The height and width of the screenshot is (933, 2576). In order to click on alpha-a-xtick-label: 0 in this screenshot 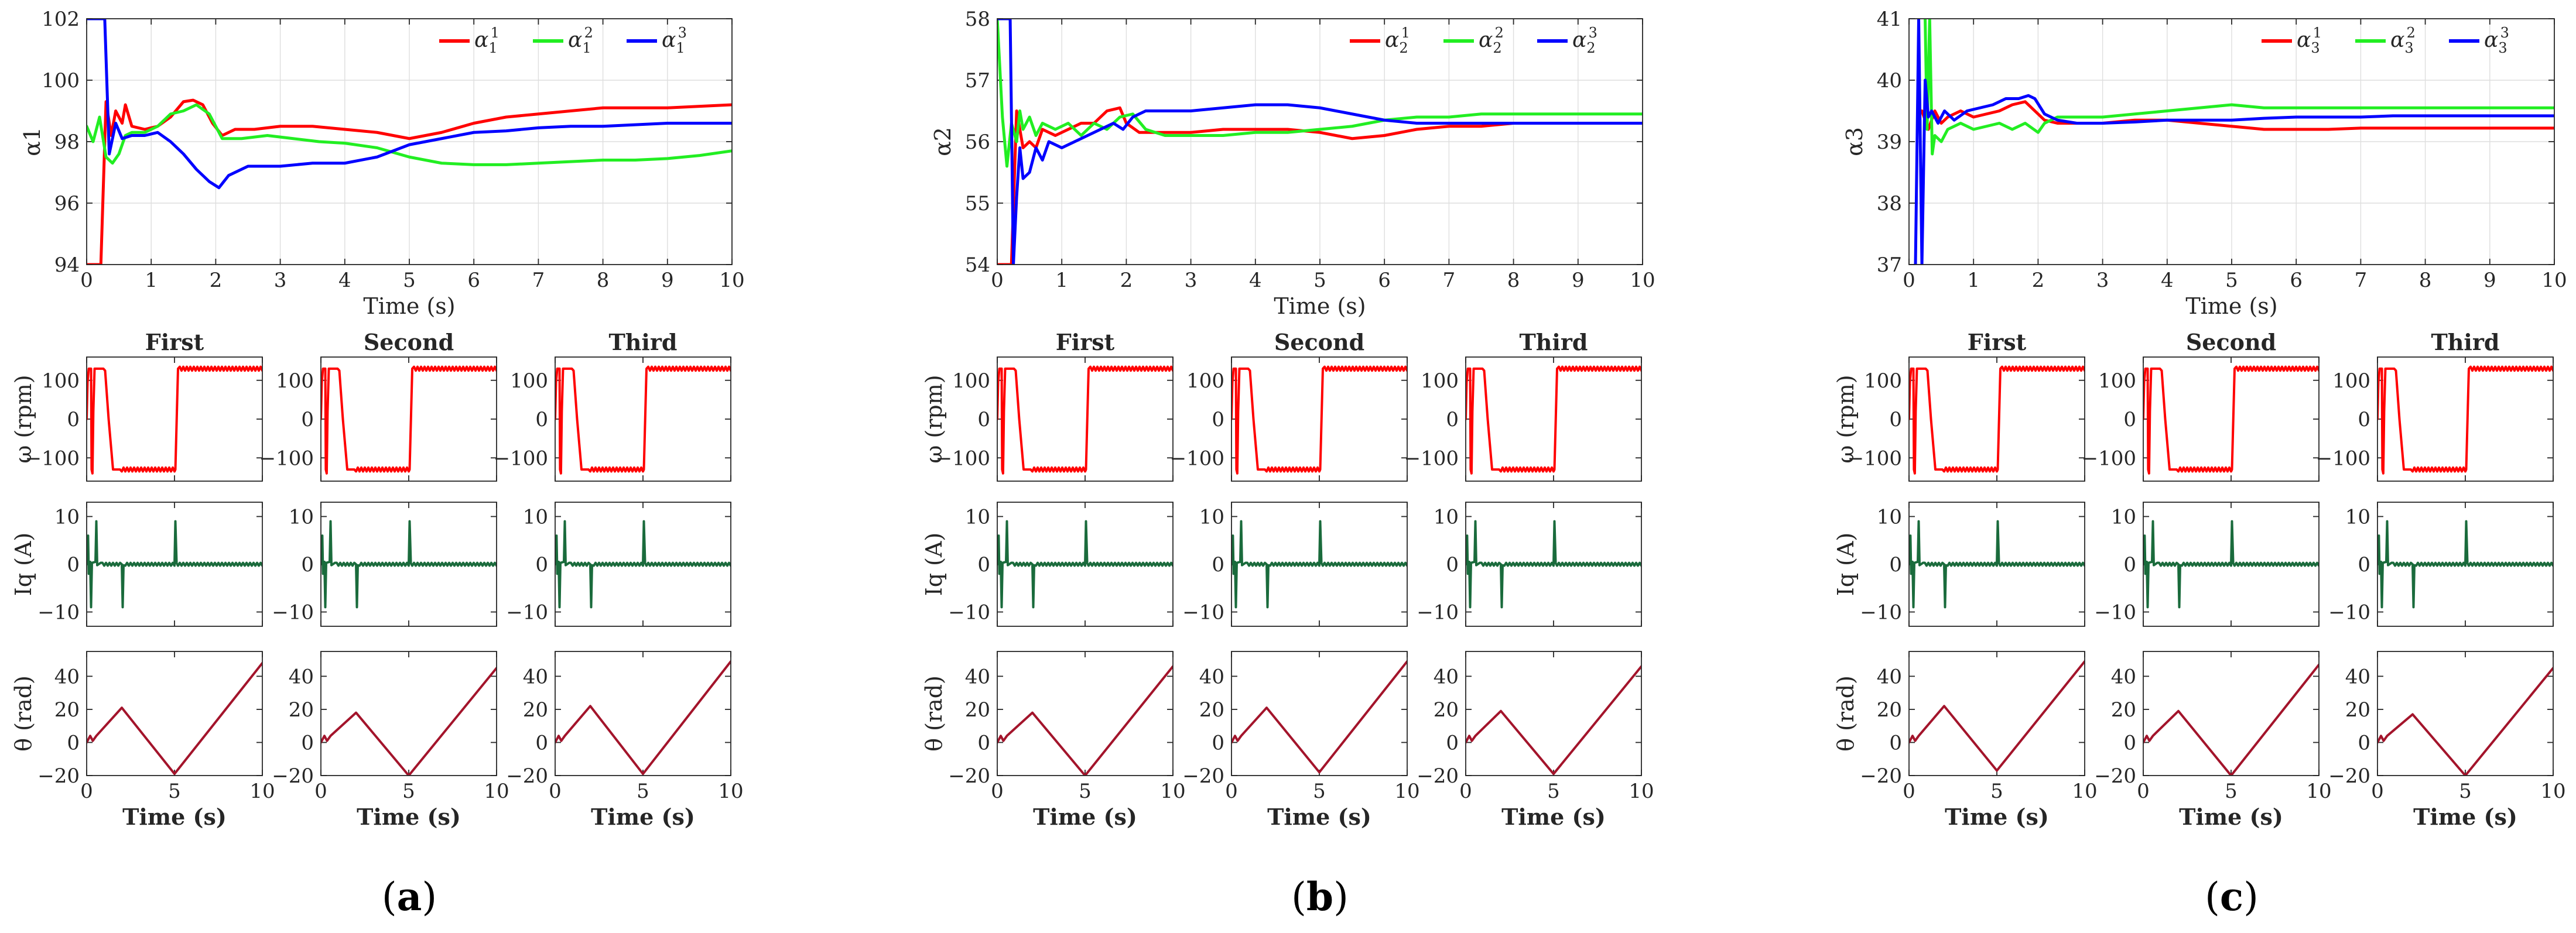, I will do `click(86, 280)`.